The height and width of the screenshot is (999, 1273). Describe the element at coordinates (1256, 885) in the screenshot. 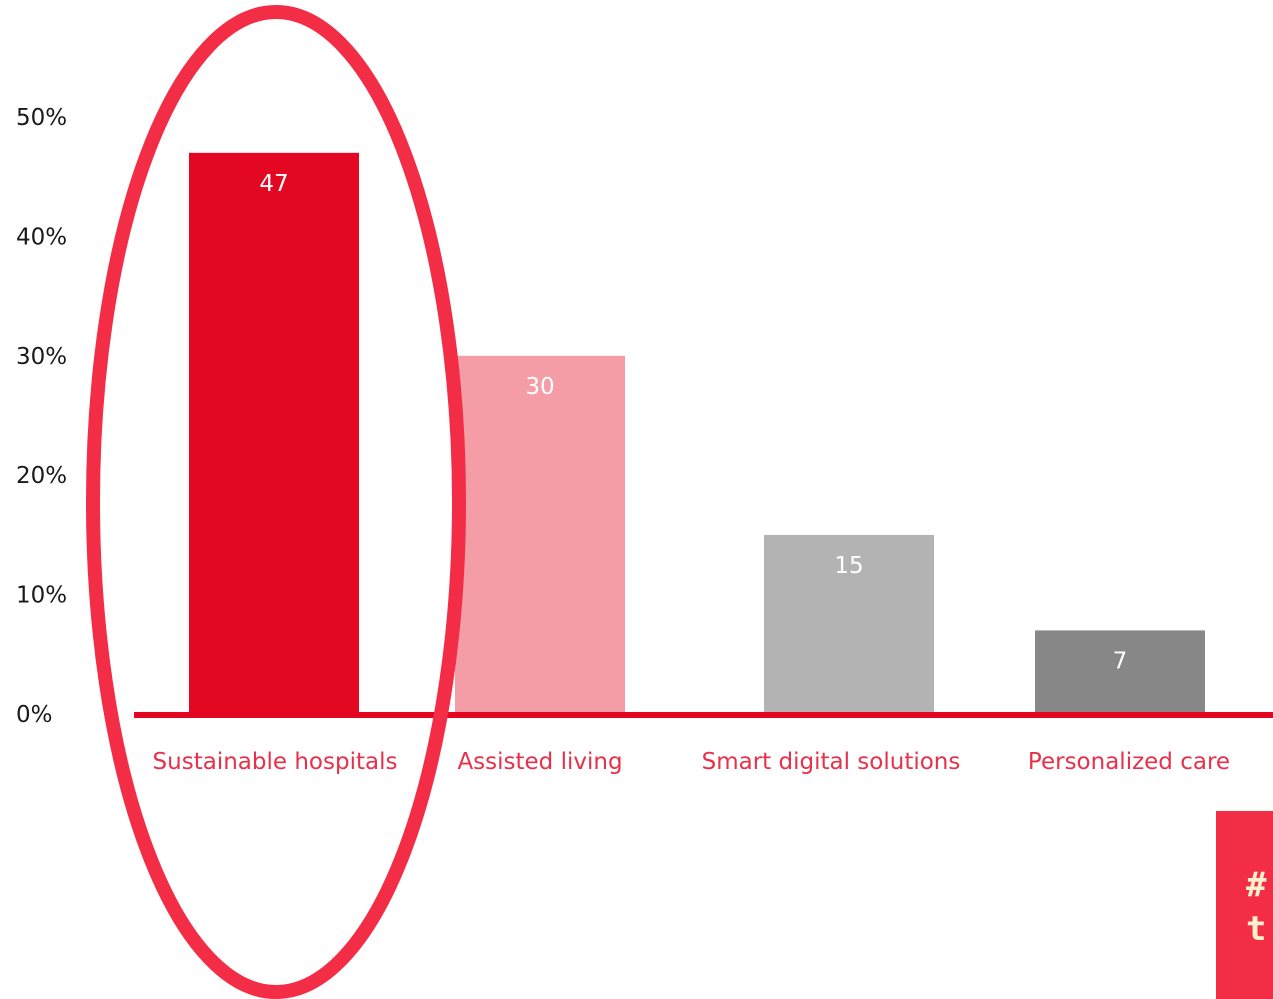

I see `callout-line-1: #` at that location.